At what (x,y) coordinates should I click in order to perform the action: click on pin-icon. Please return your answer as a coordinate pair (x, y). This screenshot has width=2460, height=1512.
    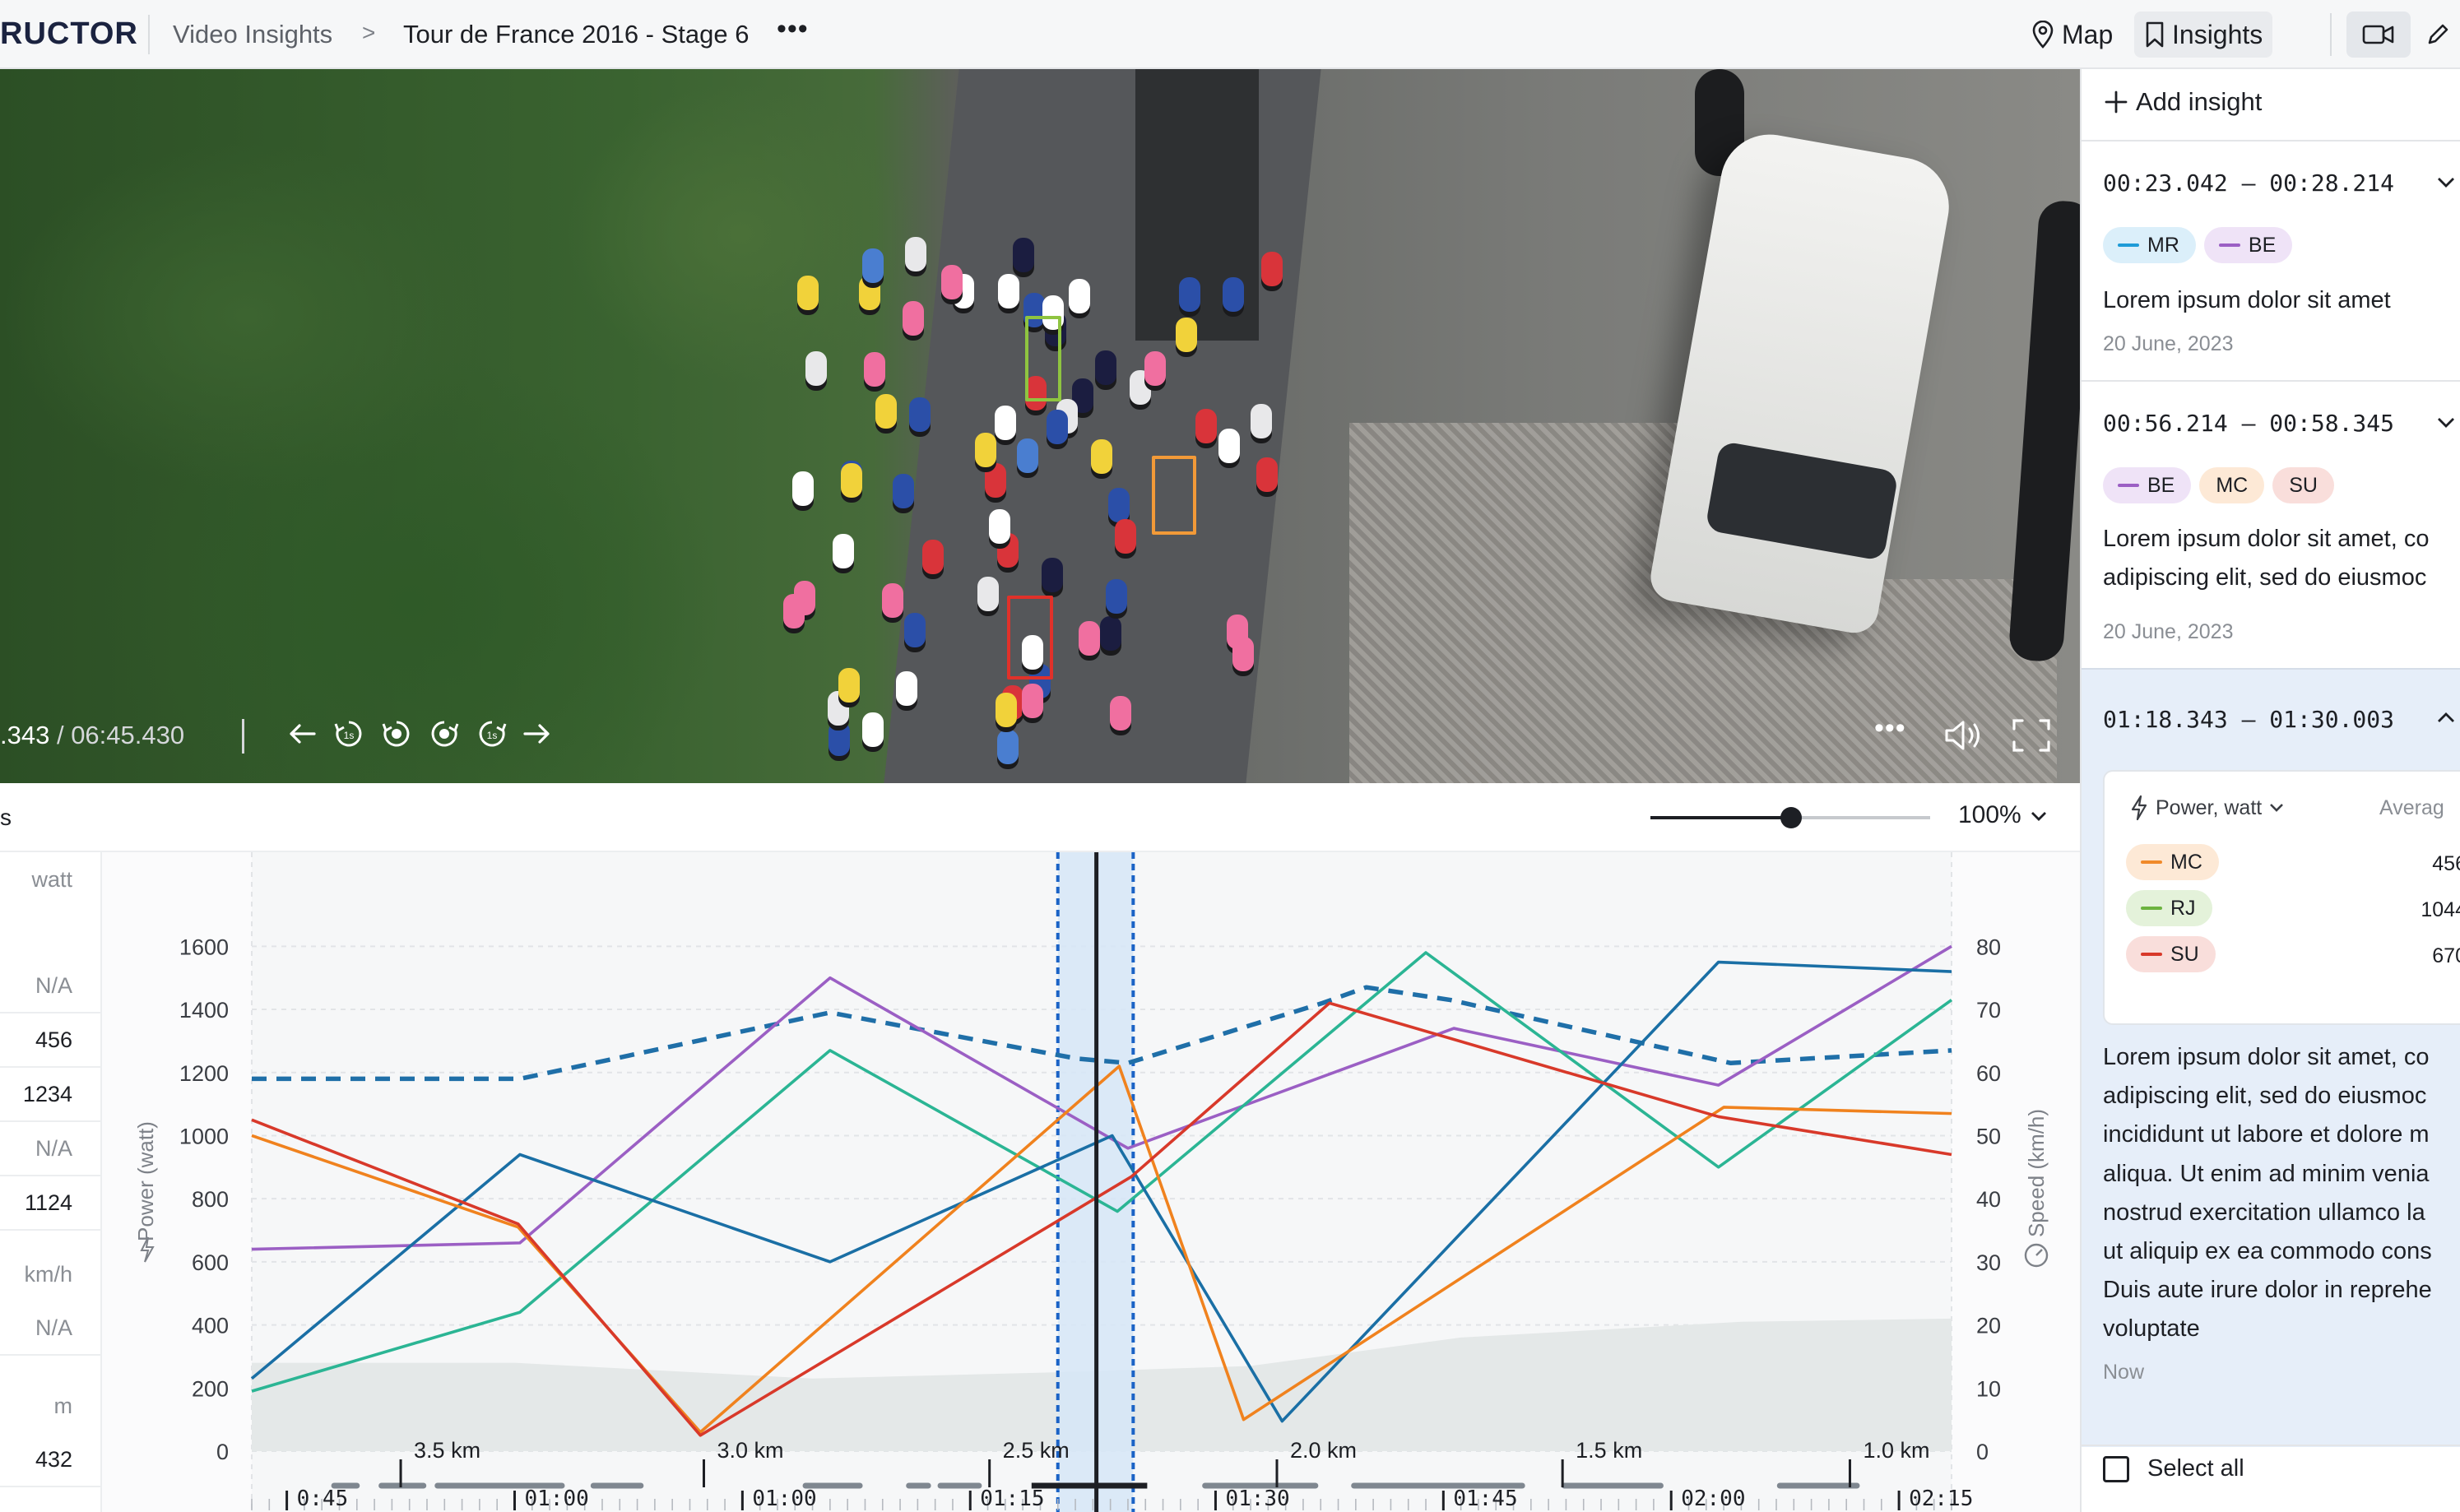
    Looking at the image, I should click on (2043, 35).